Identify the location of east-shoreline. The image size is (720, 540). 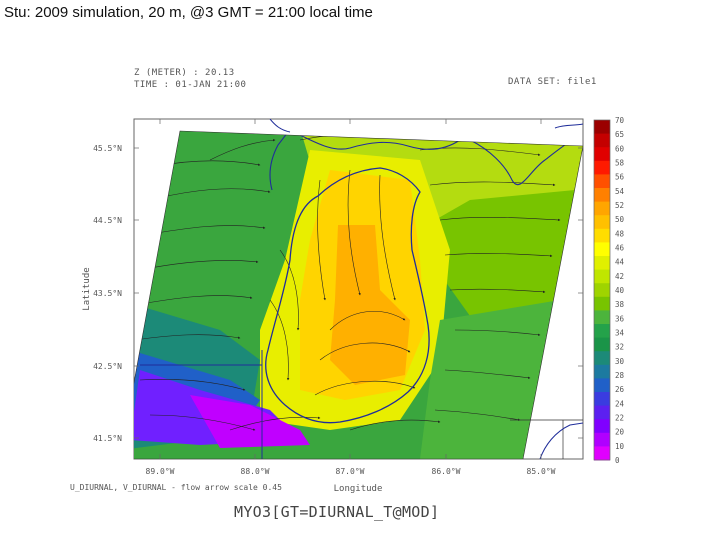
(526, 160).